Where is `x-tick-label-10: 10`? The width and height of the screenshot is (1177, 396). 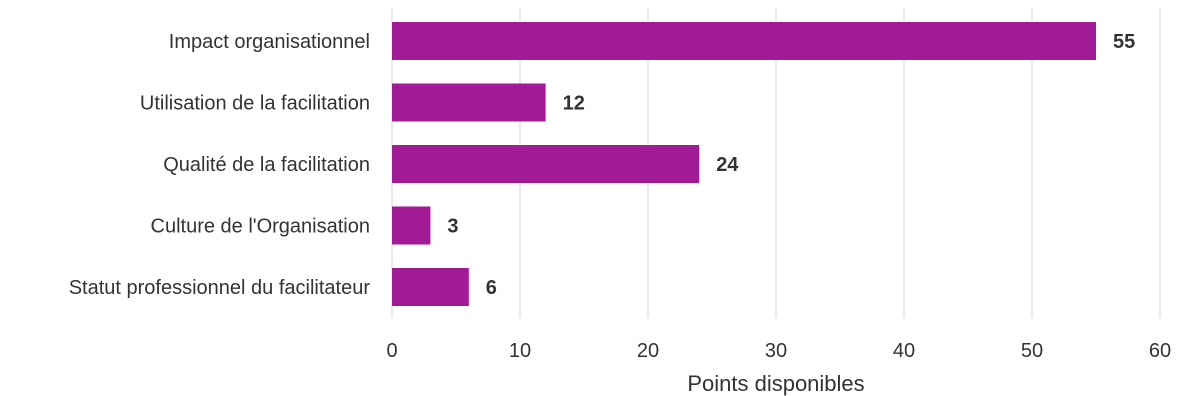
x-tick-label-10: 10 is located at coordinates (520, 351).